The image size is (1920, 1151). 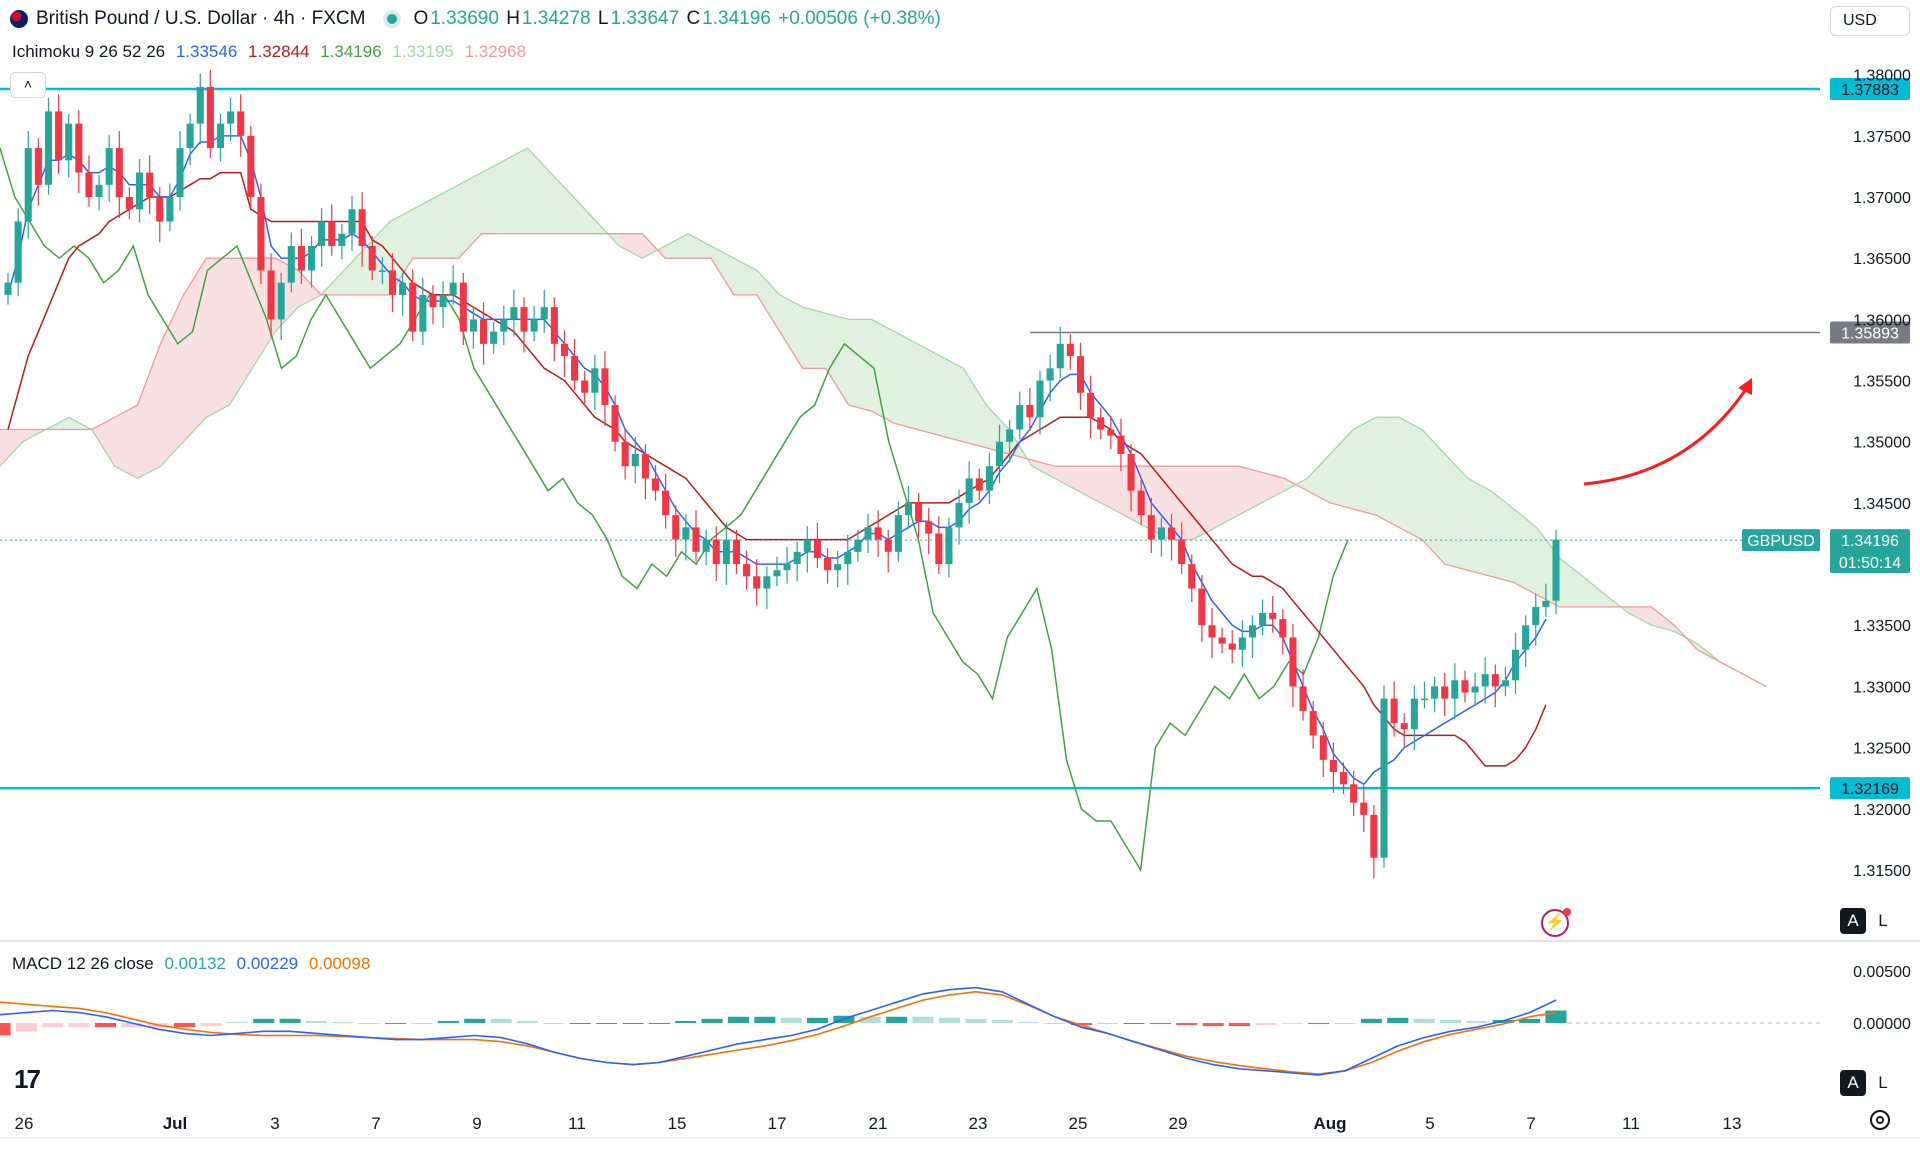 What do you see at coordinates (1429, 1123) in the screenshot?
I see `time-axis-label: 5` at bounding box center [1429, 1123].